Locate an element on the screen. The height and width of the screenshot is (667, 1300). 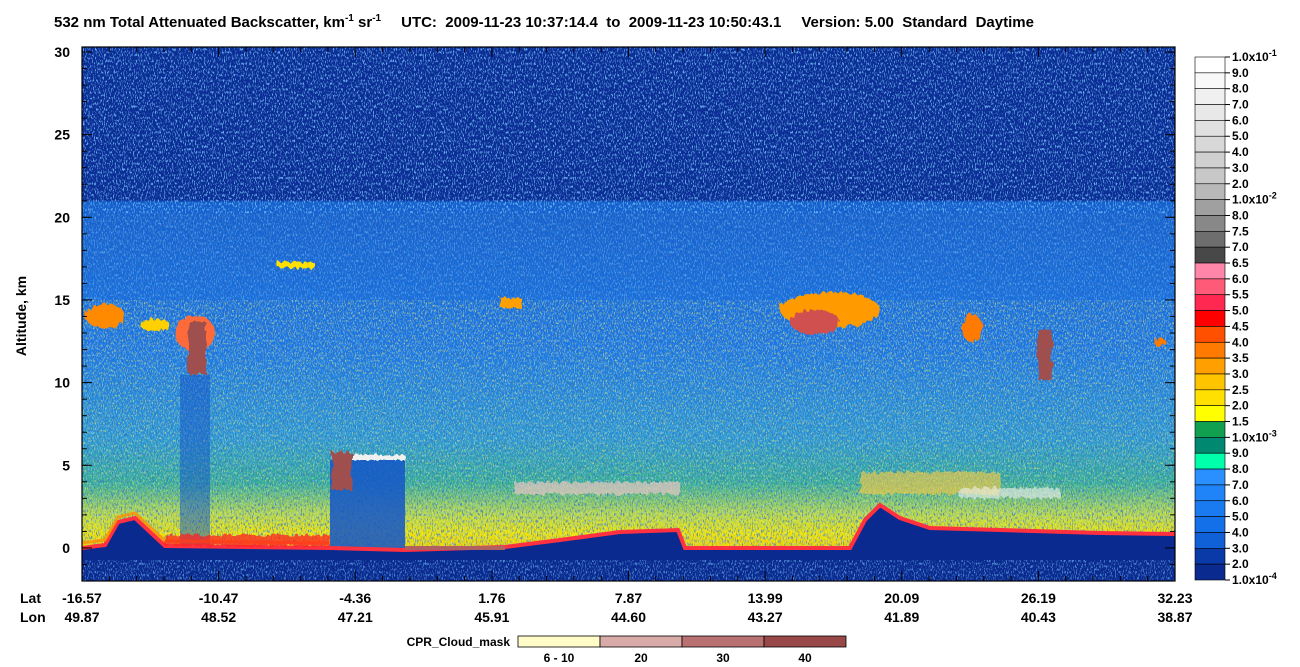
x-tick-label: -16.57 is located at coordinates (82, 598).